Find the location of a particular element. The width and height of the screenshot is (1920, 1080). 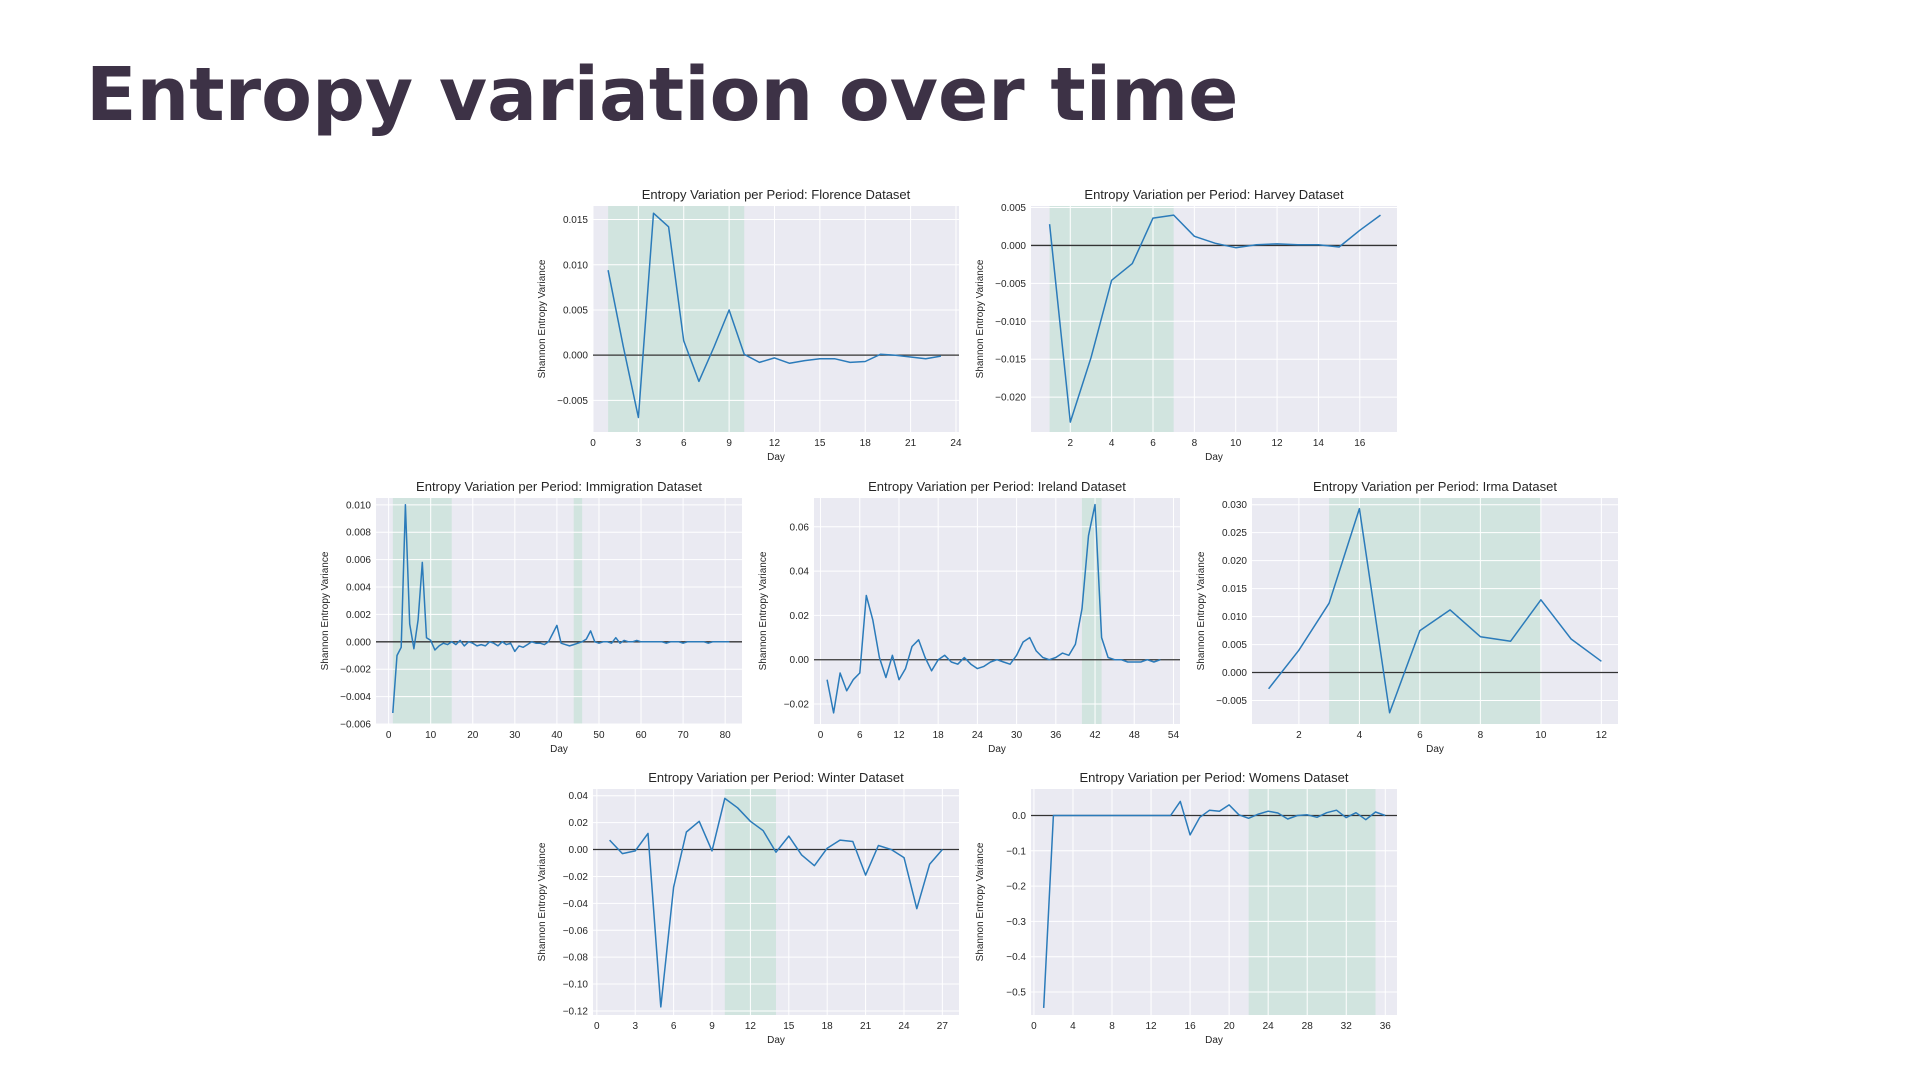

x-tick-label: 54 is located at coordinates (1174, 735).